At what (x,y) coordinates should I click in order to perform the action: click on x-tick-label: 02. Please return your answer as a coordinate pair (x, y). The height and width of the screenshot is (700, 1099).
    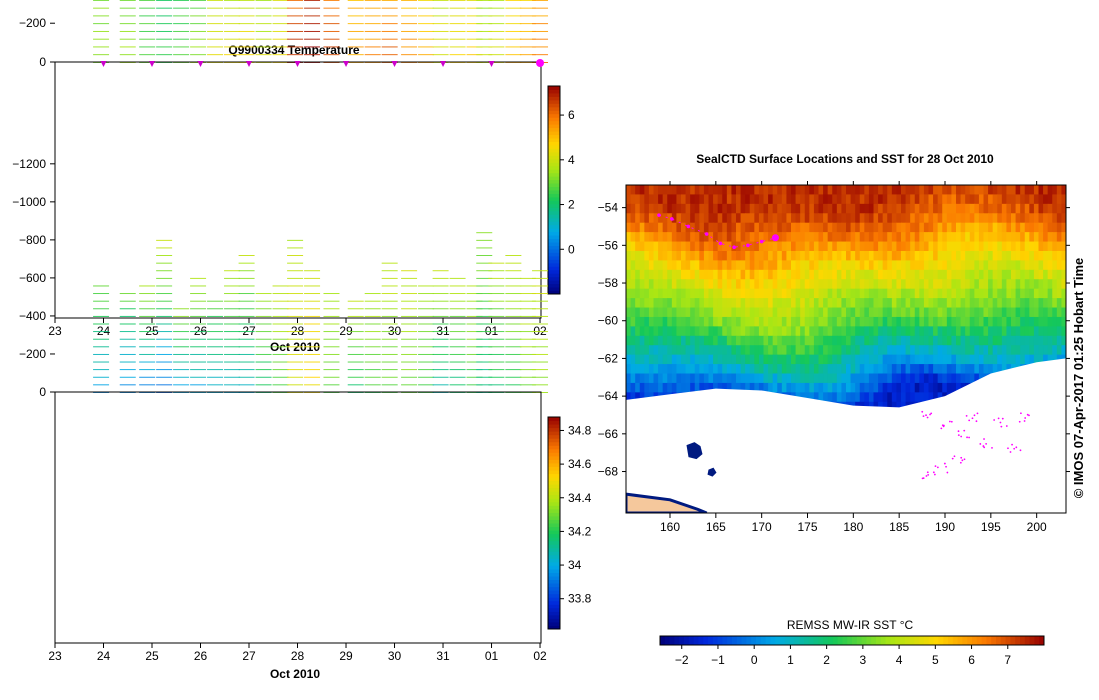
    Looking at the image, I should click on (540, 656).